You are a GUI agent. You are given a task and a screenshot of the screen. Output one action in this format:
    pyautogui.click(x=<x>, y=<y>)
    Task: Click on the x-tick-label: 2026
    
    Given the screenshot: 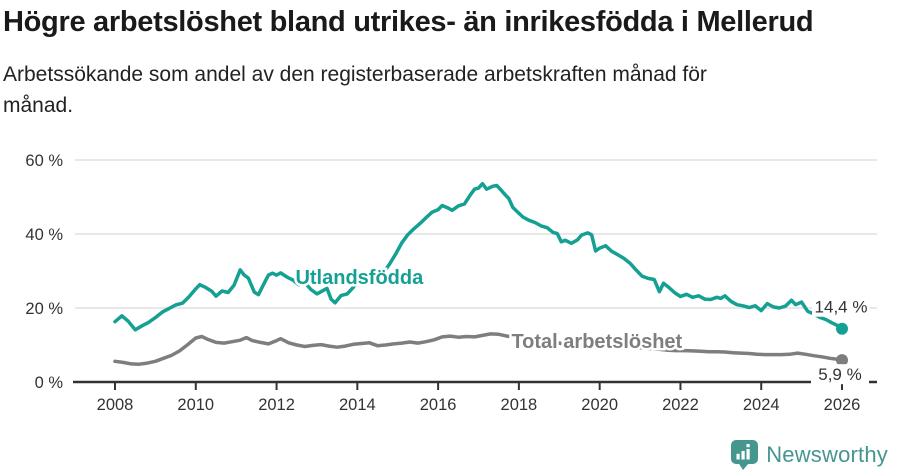 What is the action you would take?
    pyautogui.click(x=842, y=405)
    